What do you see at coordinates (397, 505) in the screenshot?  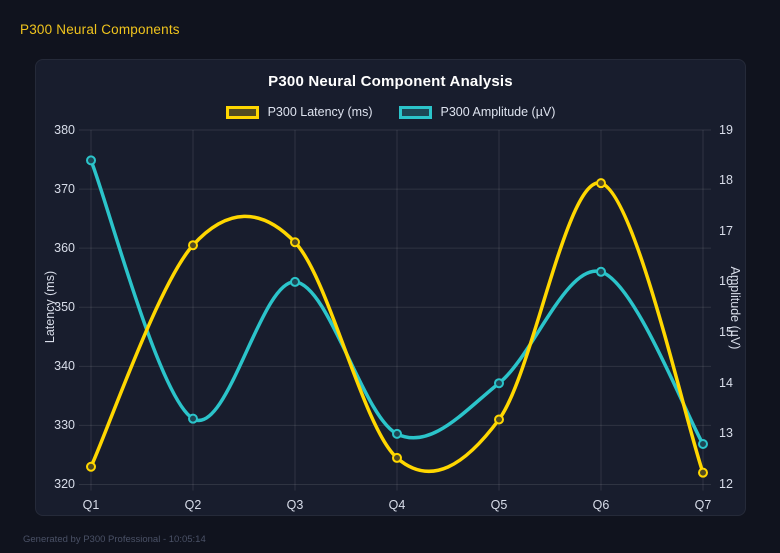 I see `x-axis-tick: Q4` at bounding box center [397, 505].